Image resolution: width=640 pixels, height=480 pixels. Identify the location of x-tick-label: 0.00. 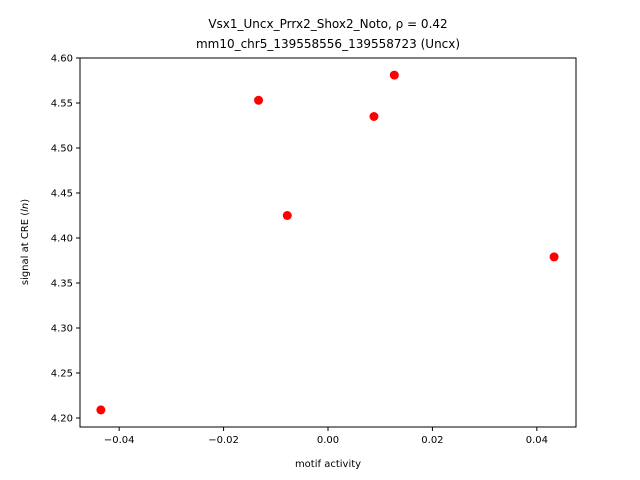
(328, 440).